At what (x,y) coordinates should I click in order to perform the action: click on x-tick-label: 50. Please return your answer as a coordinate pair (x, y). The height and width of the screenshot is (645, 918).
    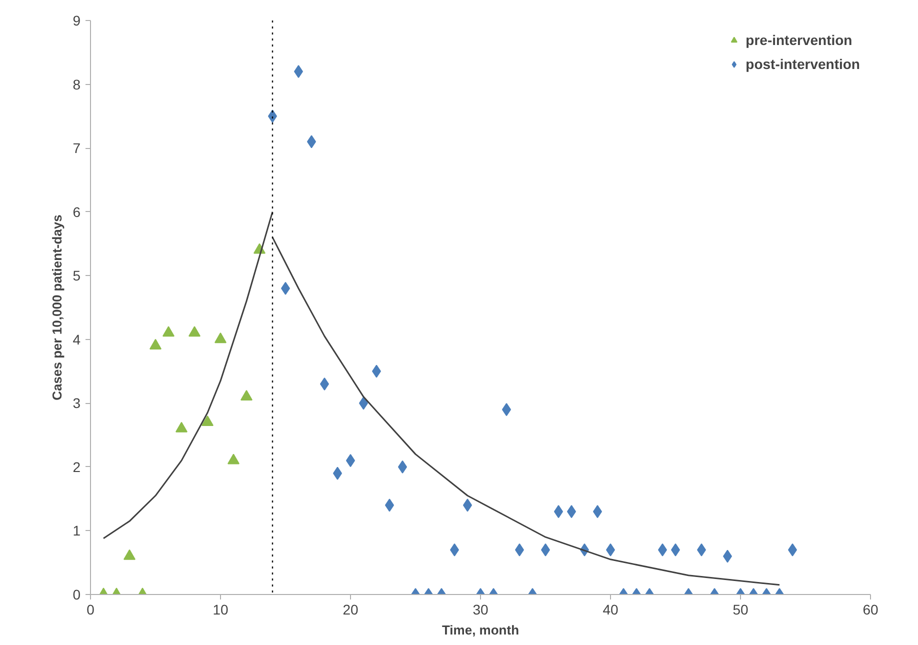
    Looking at the image, I should click on (740, 610).